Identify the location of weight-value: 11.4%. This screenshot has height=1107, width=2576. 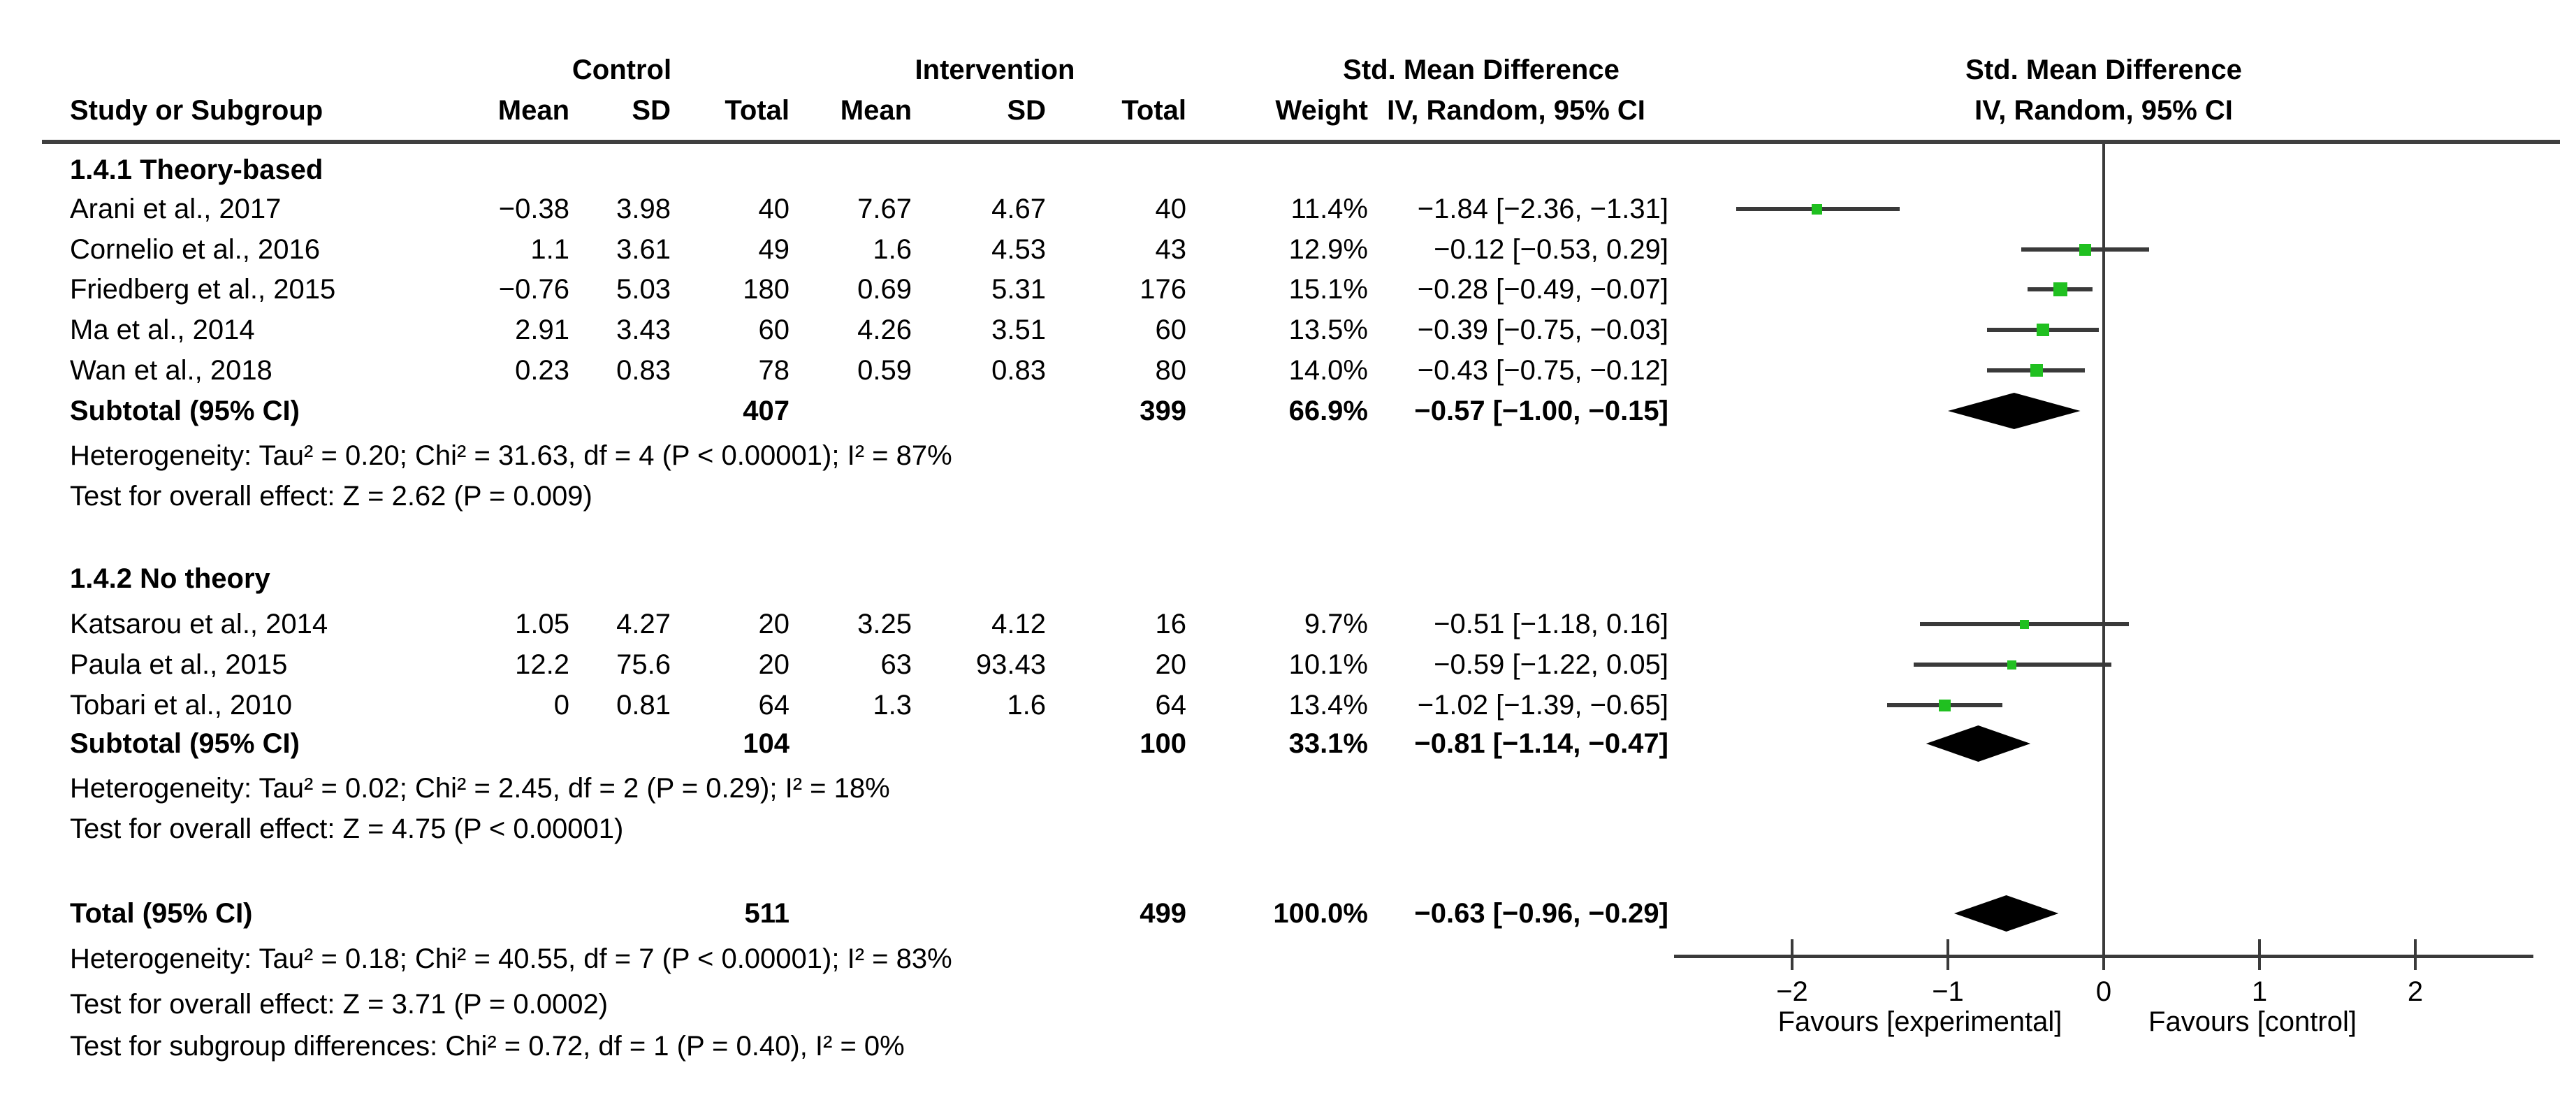
(1329, 209).